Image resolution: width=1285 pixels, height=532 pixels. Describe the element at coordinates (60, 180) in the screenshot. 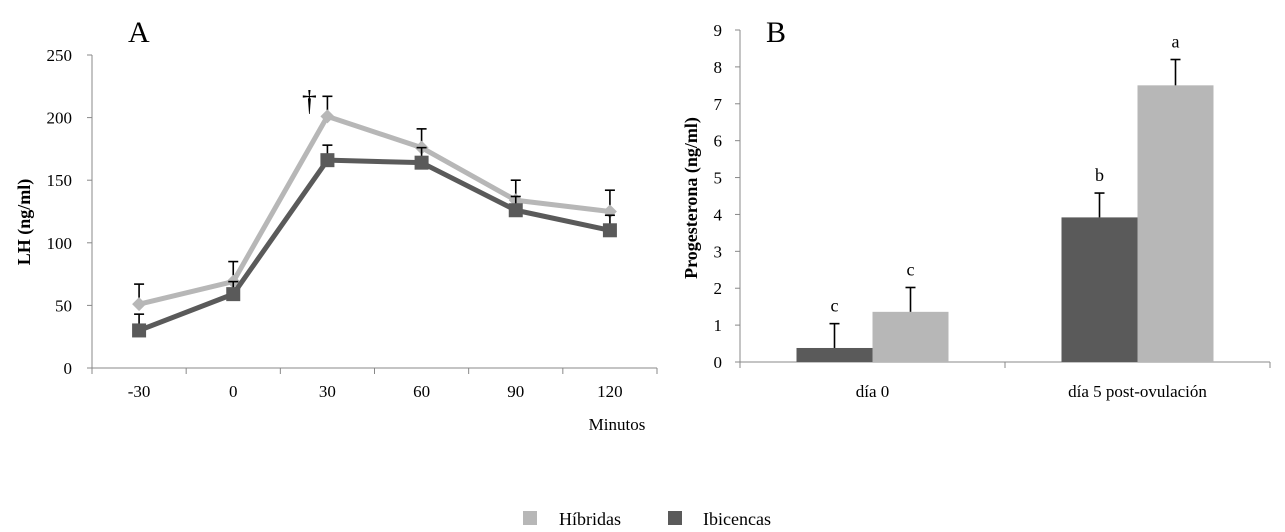

I see `panel-a-y-tick-label: 150` at that location.